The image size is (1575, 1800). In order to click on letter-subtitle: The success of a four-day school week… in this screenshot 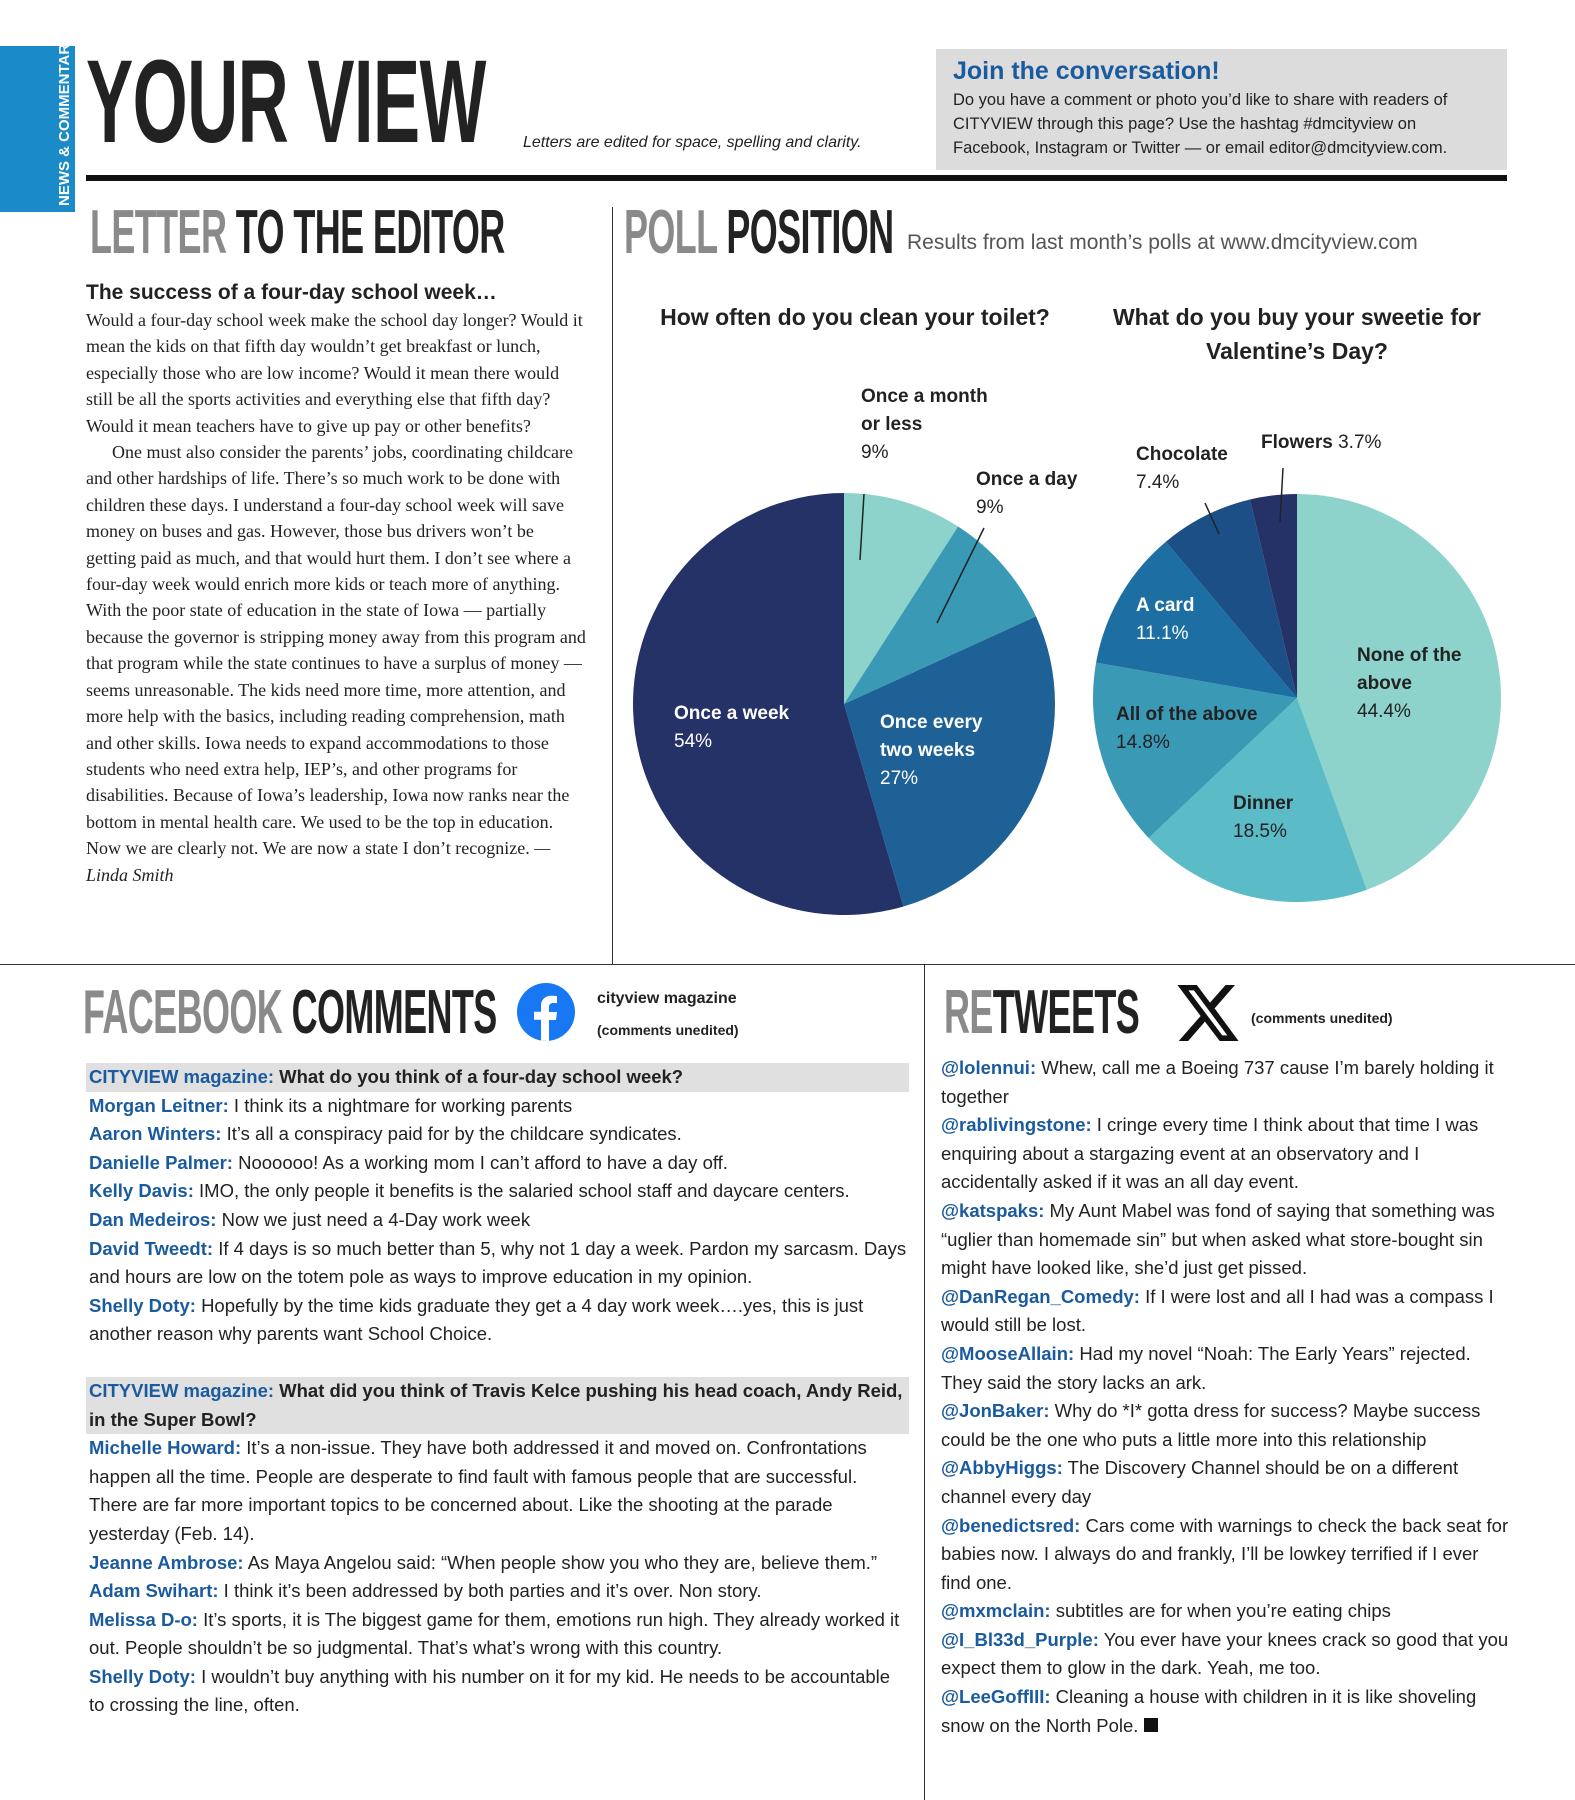, I will do `click(291, 292)`.